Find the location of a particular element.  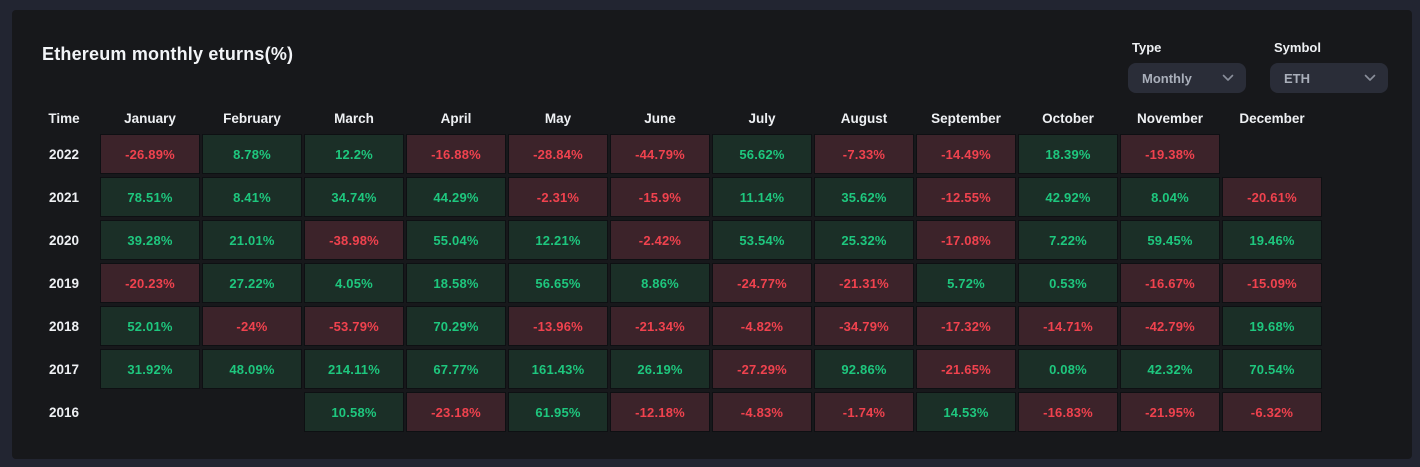

year-label: 2021 is located at coordinates (64, 197).